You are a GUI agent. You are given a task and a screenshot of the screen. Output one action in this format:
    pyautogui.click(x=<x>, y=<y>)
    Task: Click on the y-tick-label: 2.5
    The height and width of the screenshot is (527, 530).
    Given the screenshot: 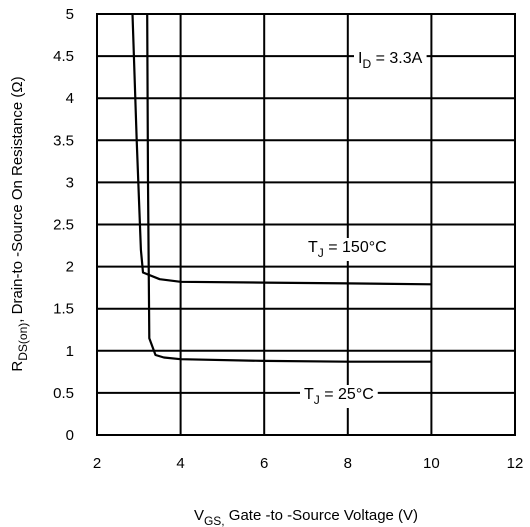 What is the action you would take?
    pyautogui.click(x=63, y=225)
    